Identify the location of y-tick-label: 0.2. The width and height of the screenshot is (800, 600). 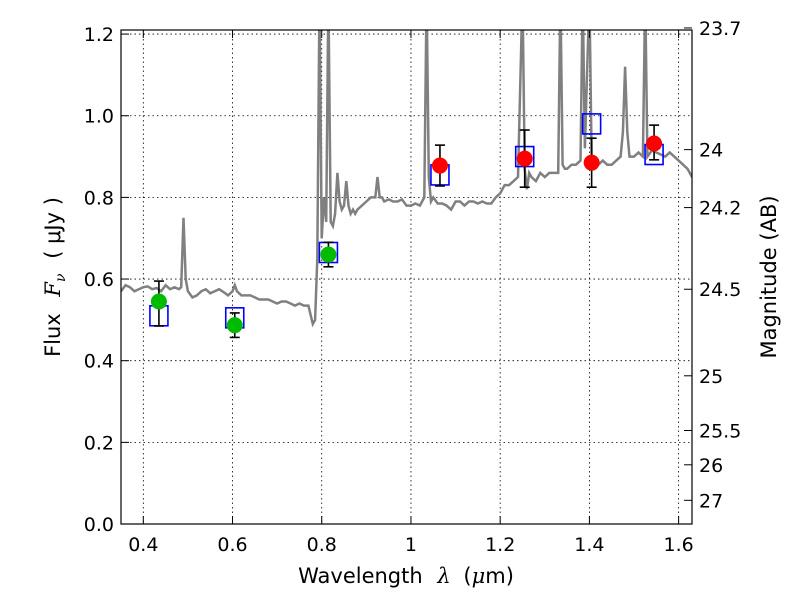
(99, 443).